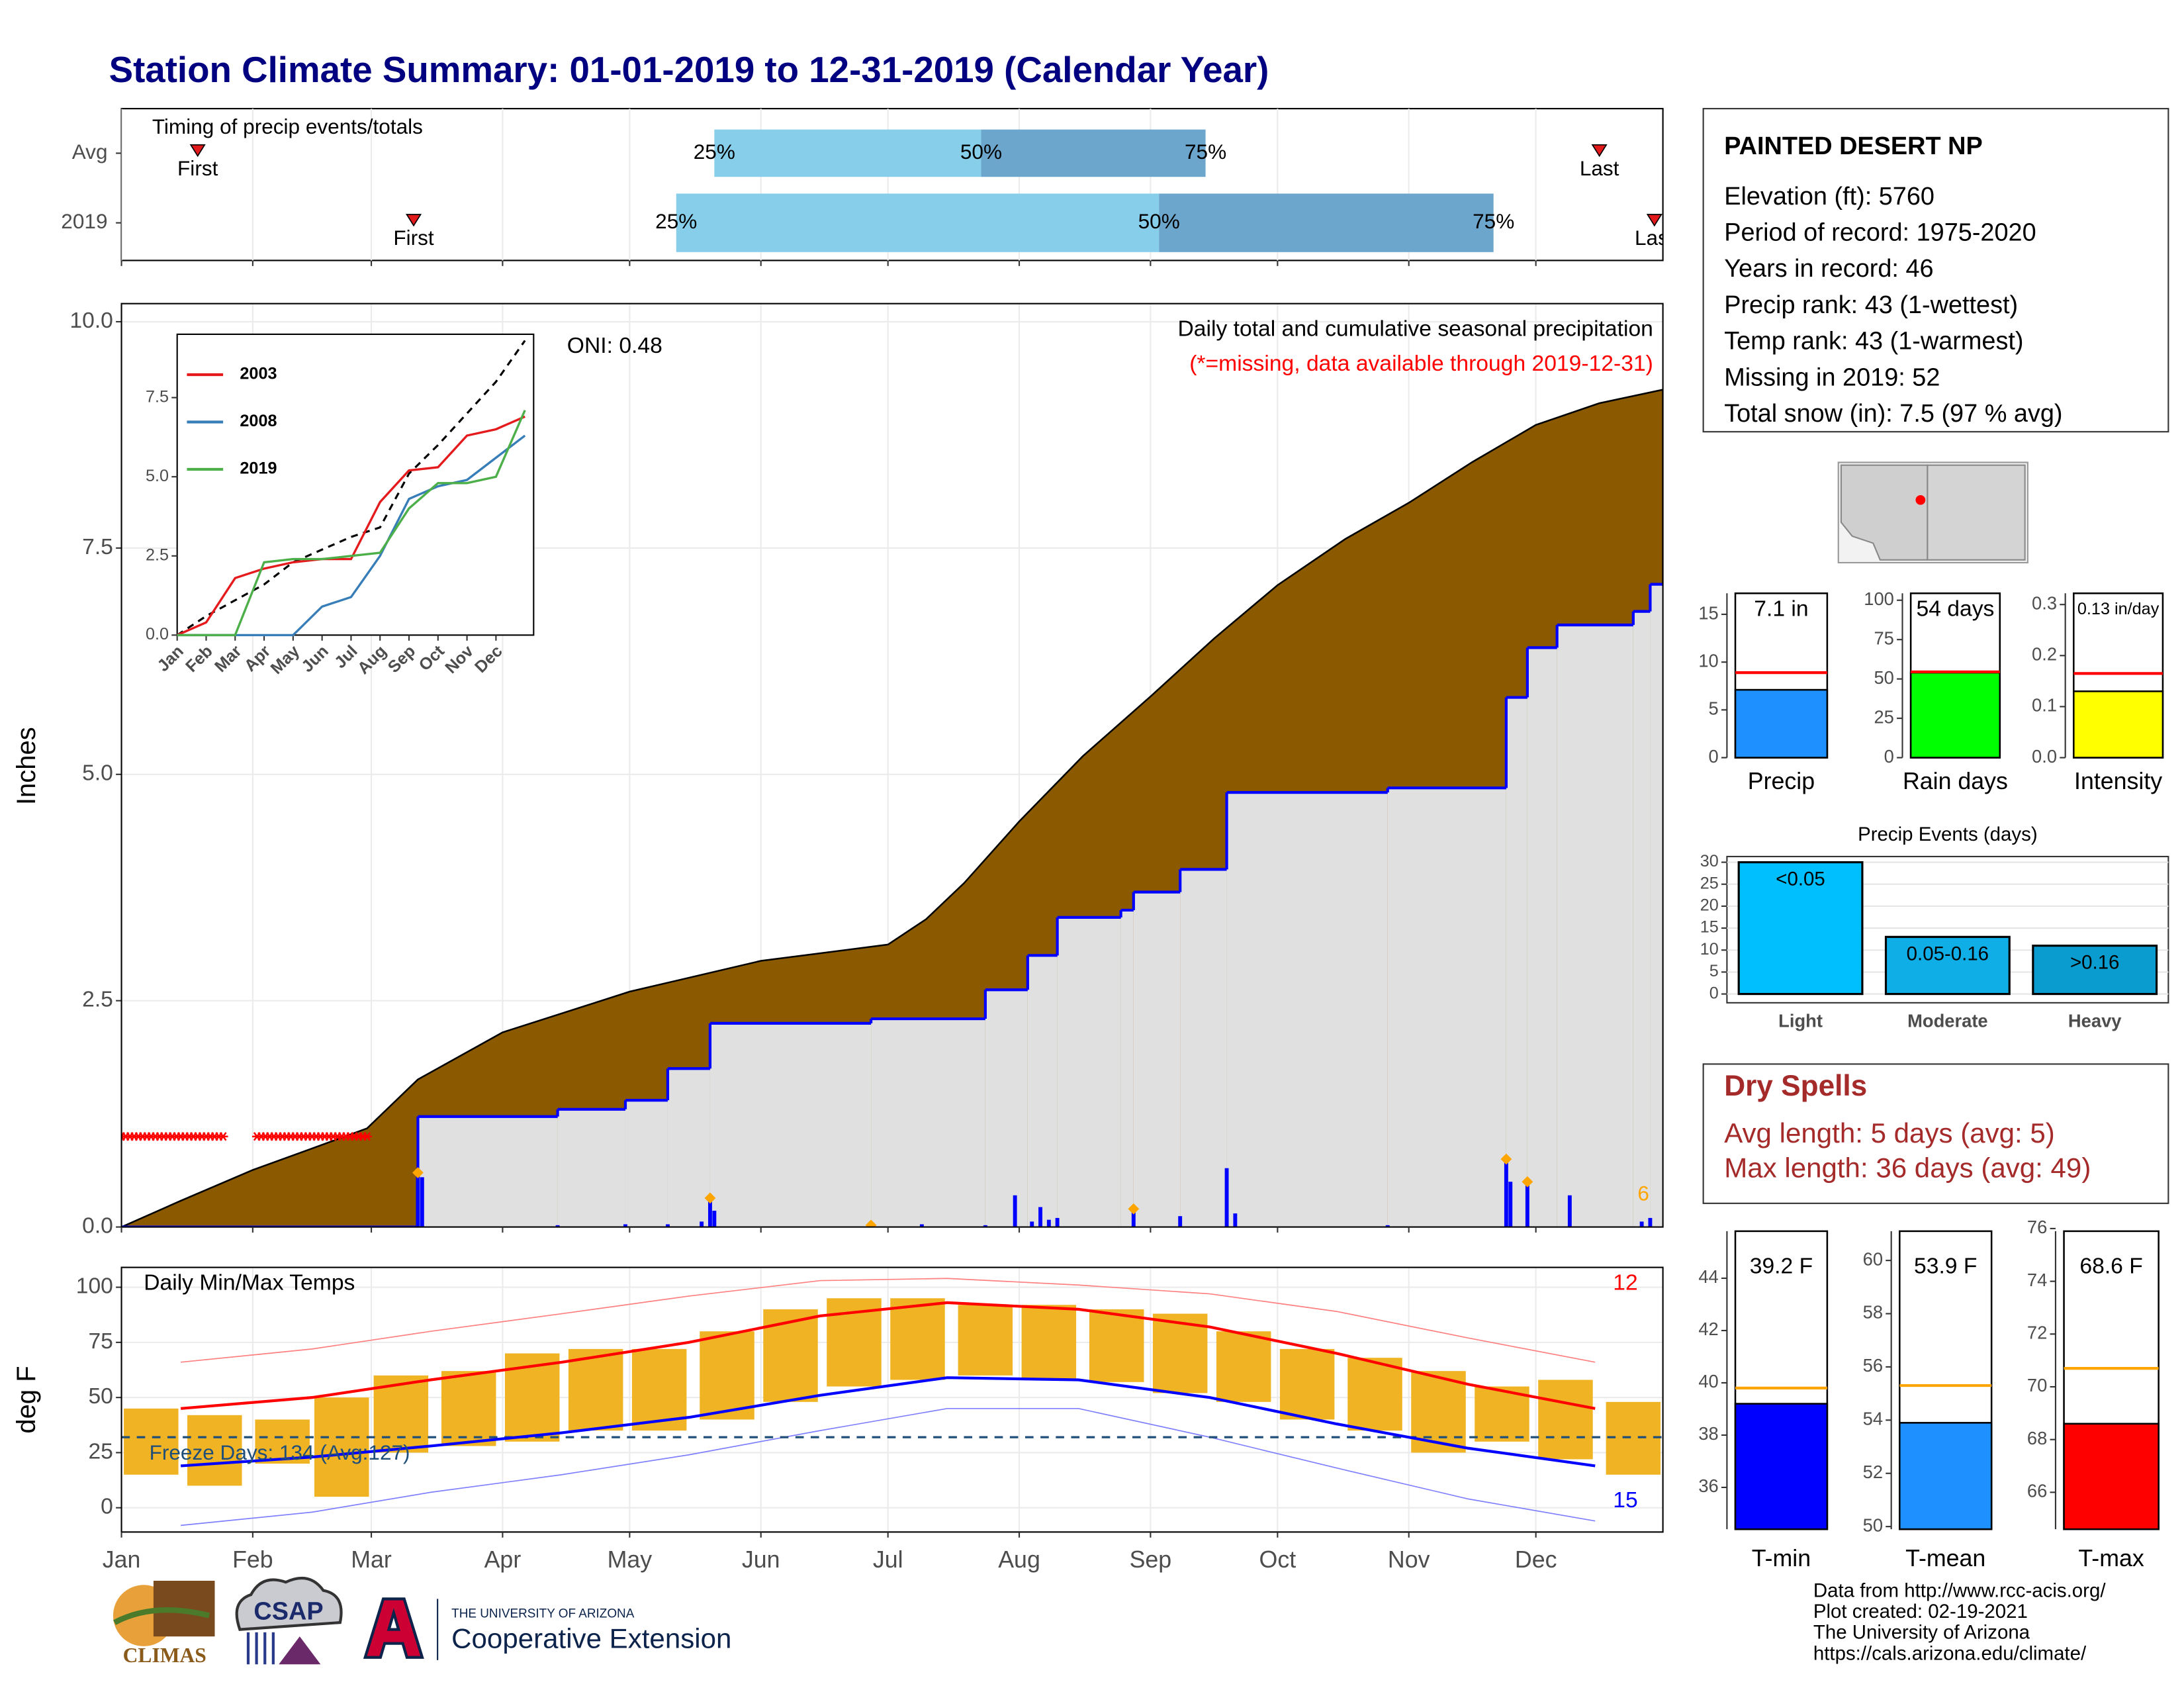  I want to click on panel-title: Timing of precip events/totals, so click(287, 126).